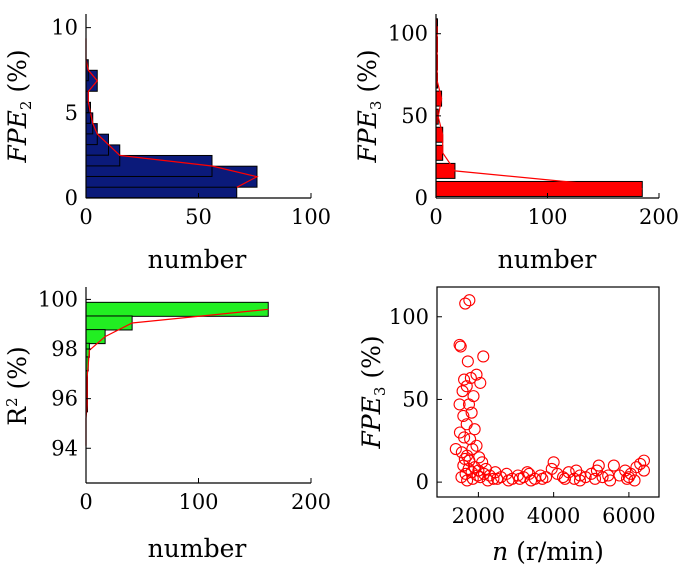  I want to click on x-tick-label: 50, so click(198, 217).